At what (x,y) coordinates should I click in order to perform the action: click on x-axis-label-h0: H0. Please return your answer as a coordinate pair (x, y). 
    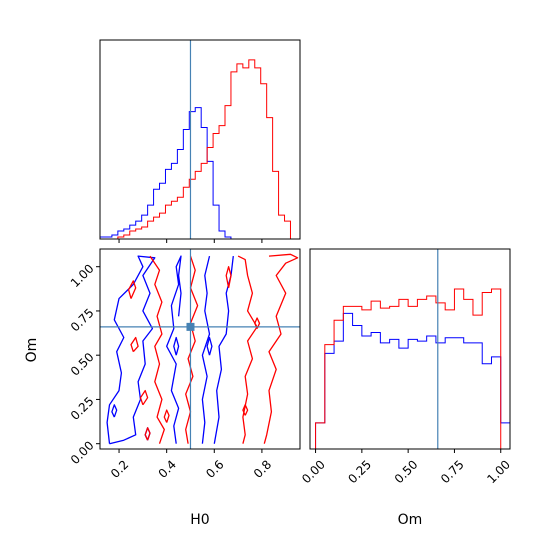
    Looking at the image, I should click on (199, 520).